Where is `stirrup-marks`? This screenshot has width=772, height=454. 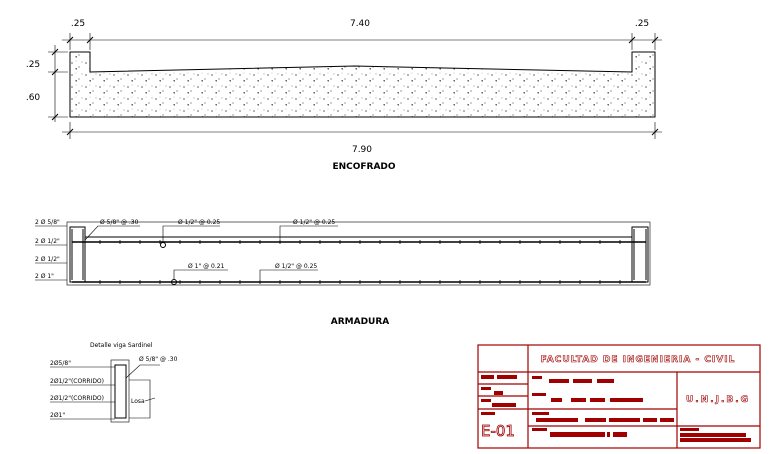
stirrup-marks is located at coordinates (360, 262).